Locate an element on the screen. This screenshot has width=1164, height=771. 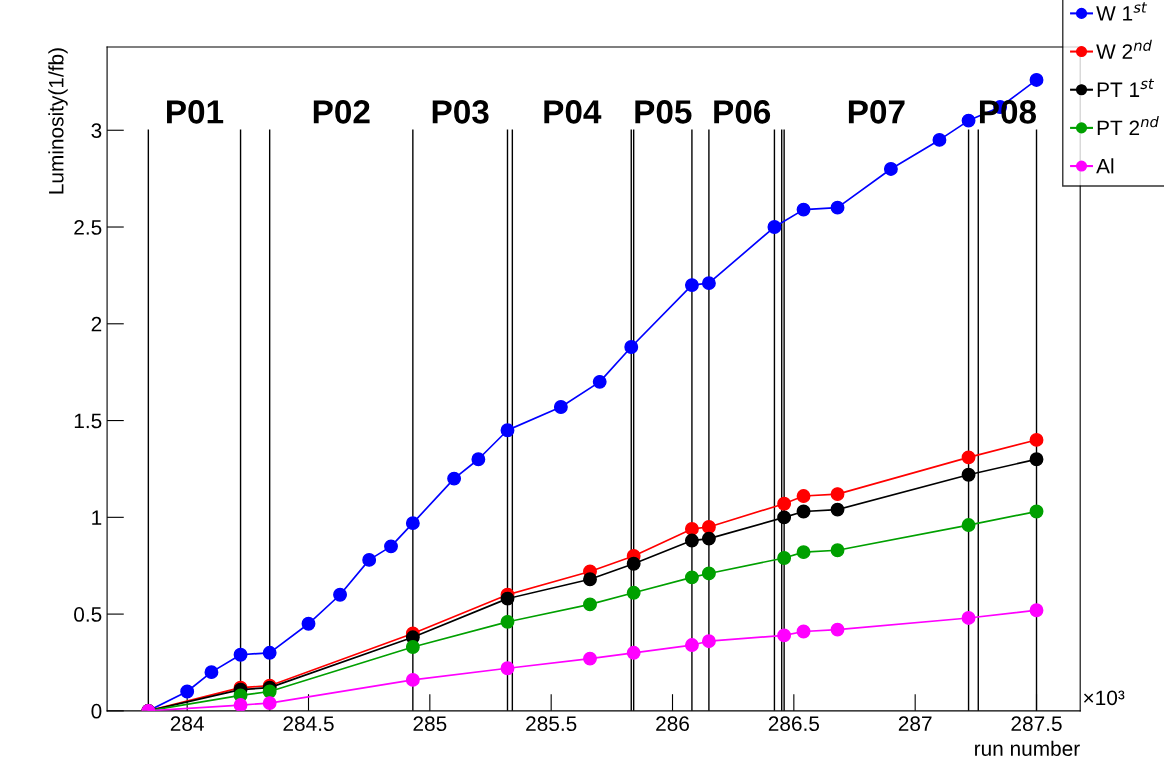
x-tick-label: 284.5 is located at coordinates (308, 724).